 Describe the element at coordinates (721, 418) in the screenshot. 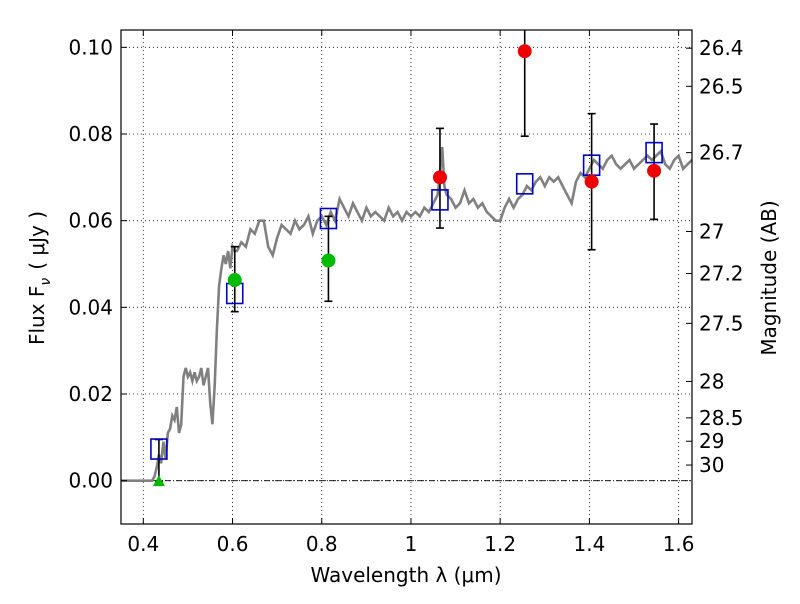

I see `magnitude-tick-label: 28.5` at that location.